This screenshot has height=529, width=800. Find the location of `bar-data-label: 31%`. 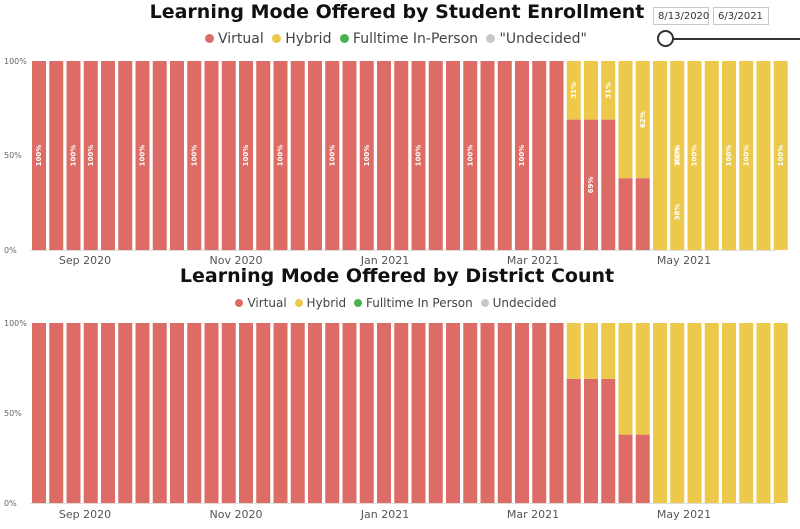

bar-data-label: 31% is located at coordinates (608, 90).